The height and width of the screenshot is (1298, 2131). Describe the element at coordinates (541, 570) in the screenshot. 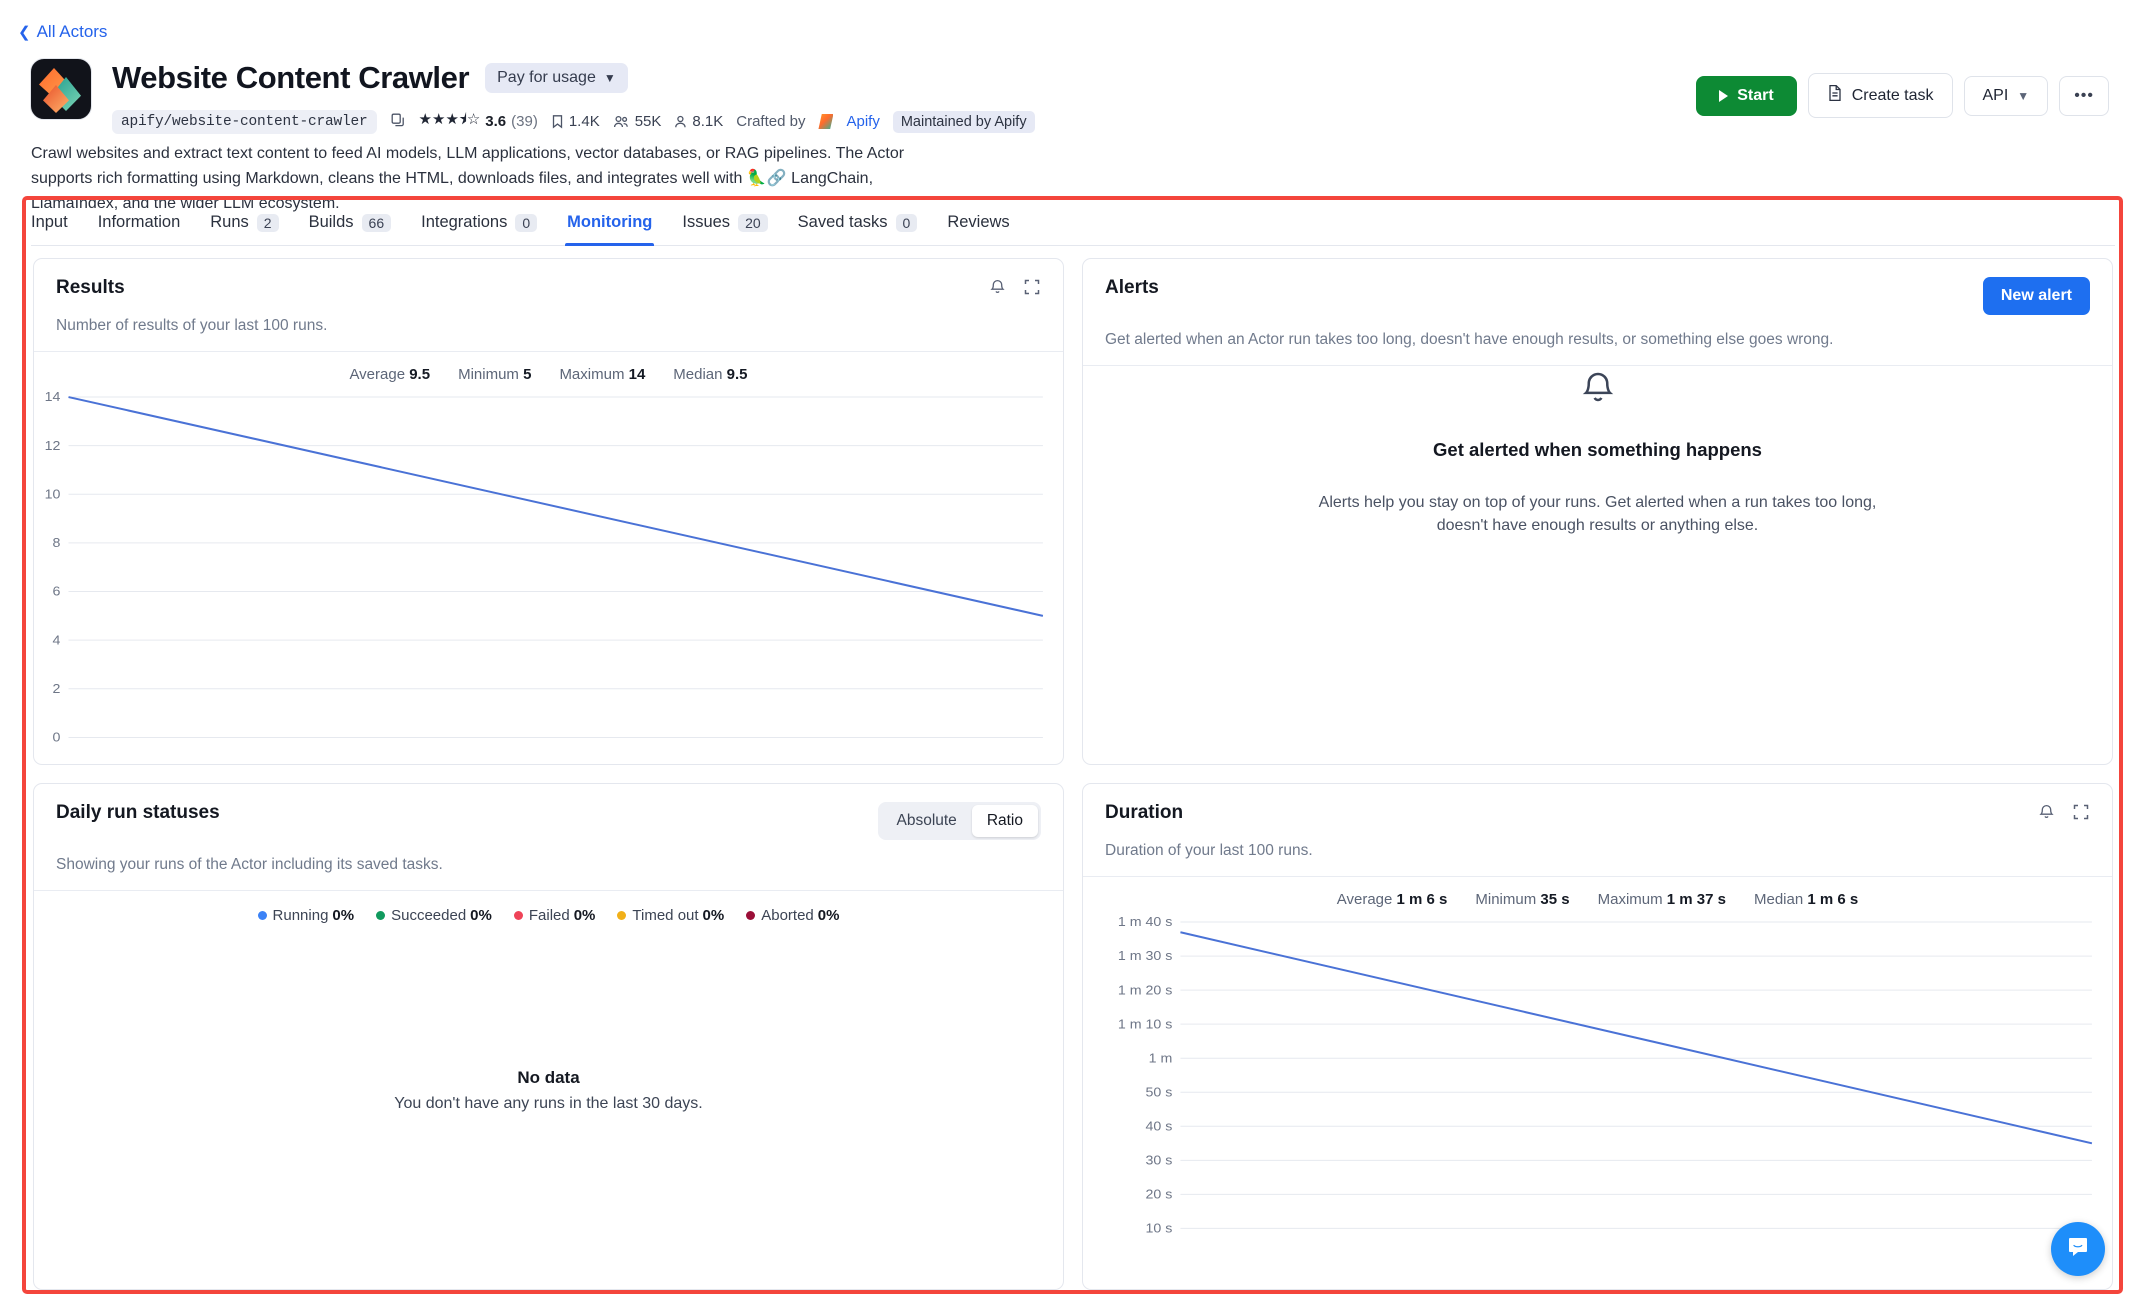

I see `results-chart: 0 2 4 6 8 10 12 14` at that location.